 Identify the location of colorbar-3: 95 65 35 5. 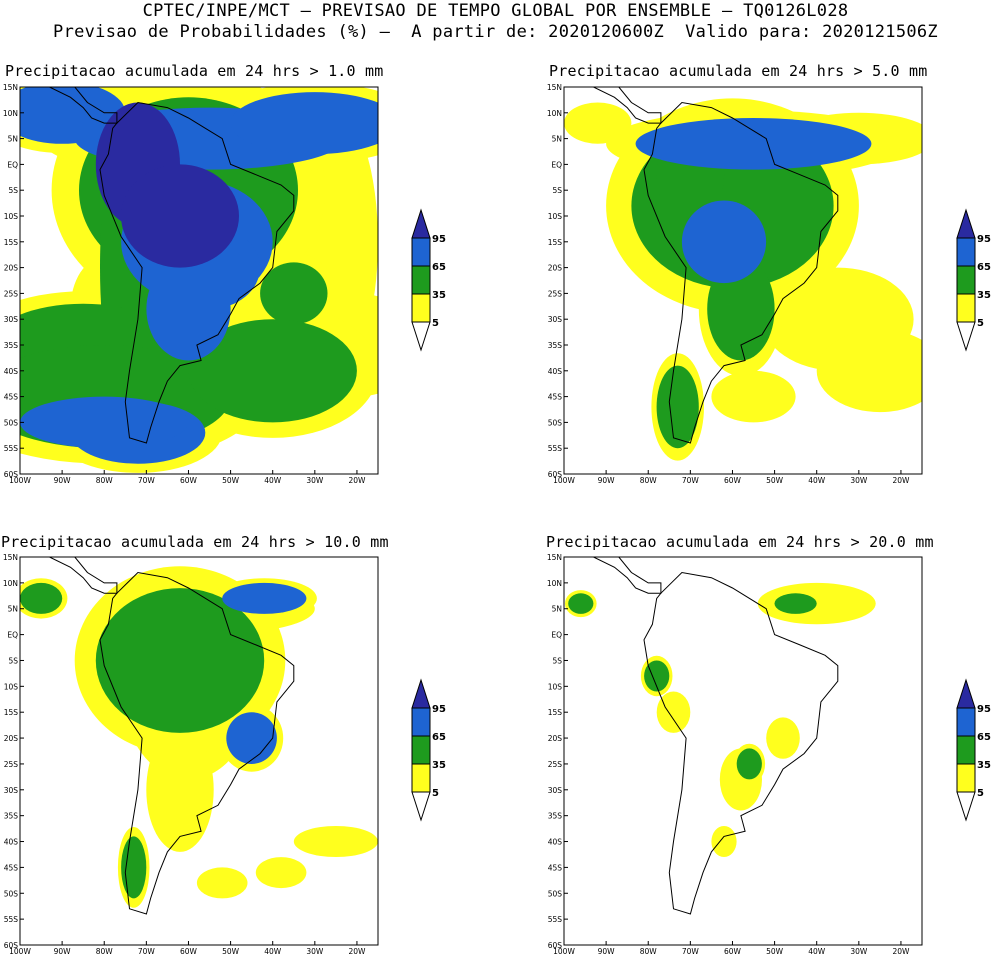
(428, 750).